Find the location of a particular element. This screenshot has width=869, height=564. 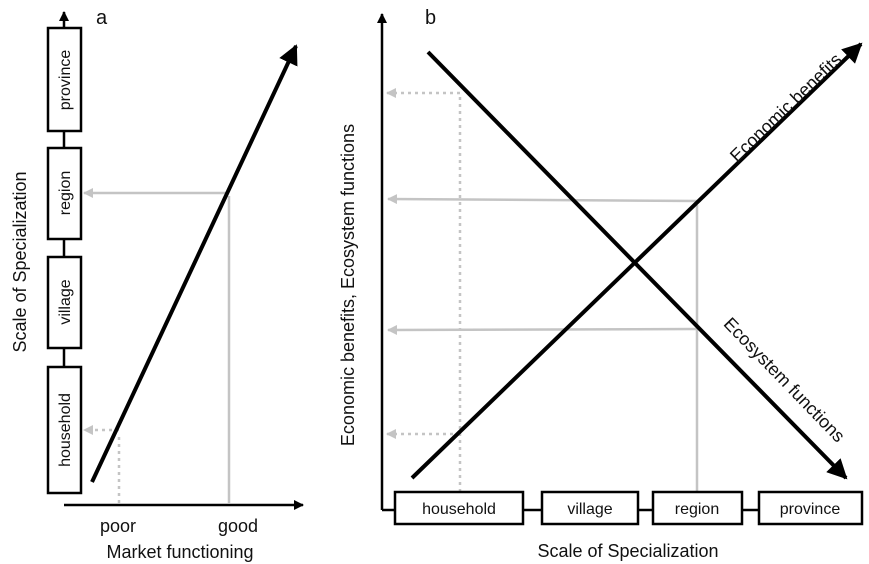

panel-a-box-province is located at coordinates (64, 79).